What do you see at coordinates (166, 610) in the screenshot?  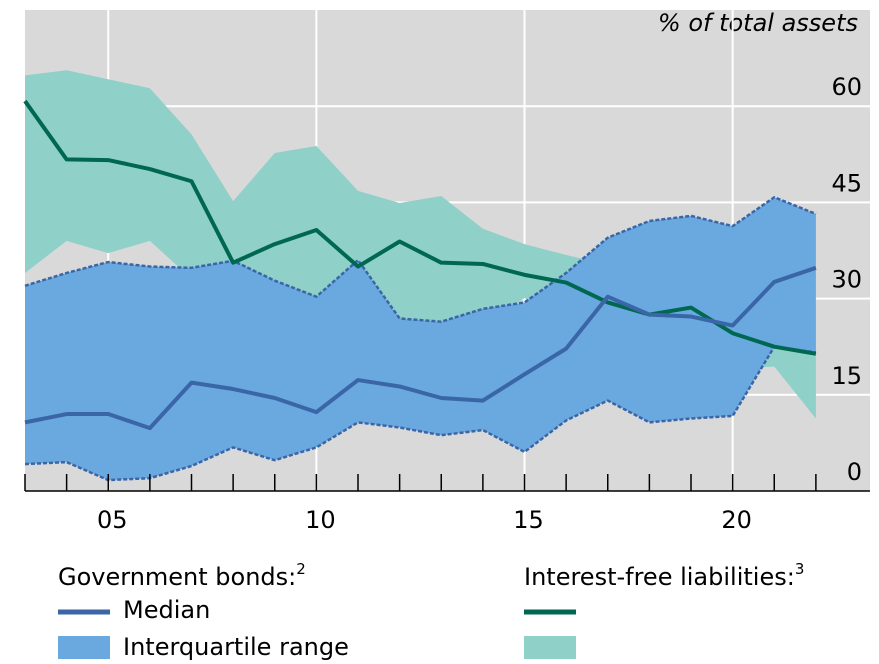 I see `legend-label: Median` at bounding box center [166, 610].